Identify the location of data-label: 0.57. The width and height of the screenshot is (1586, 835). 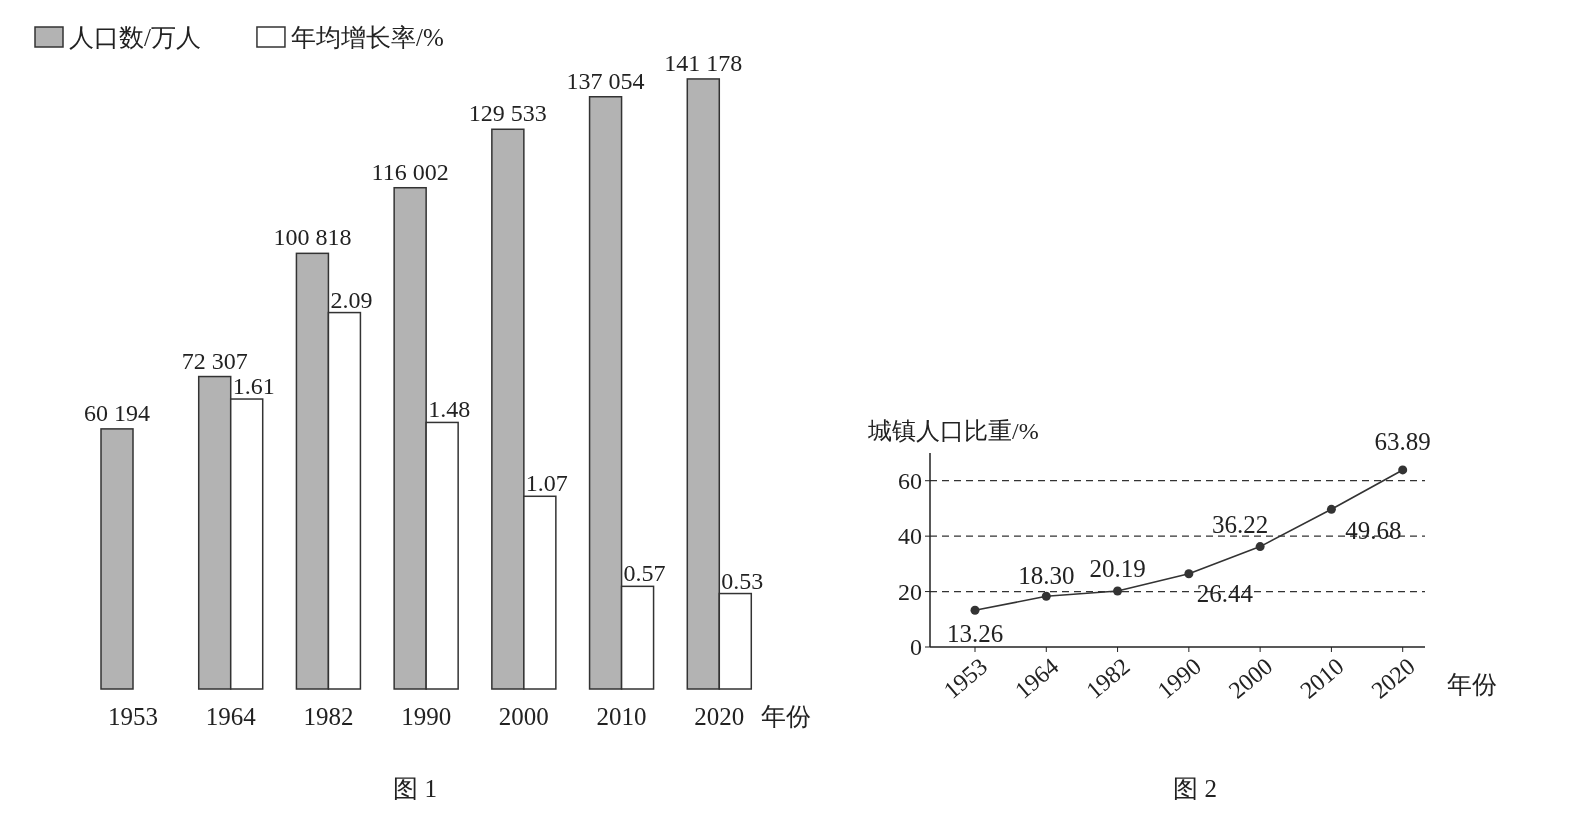
(644, 573).